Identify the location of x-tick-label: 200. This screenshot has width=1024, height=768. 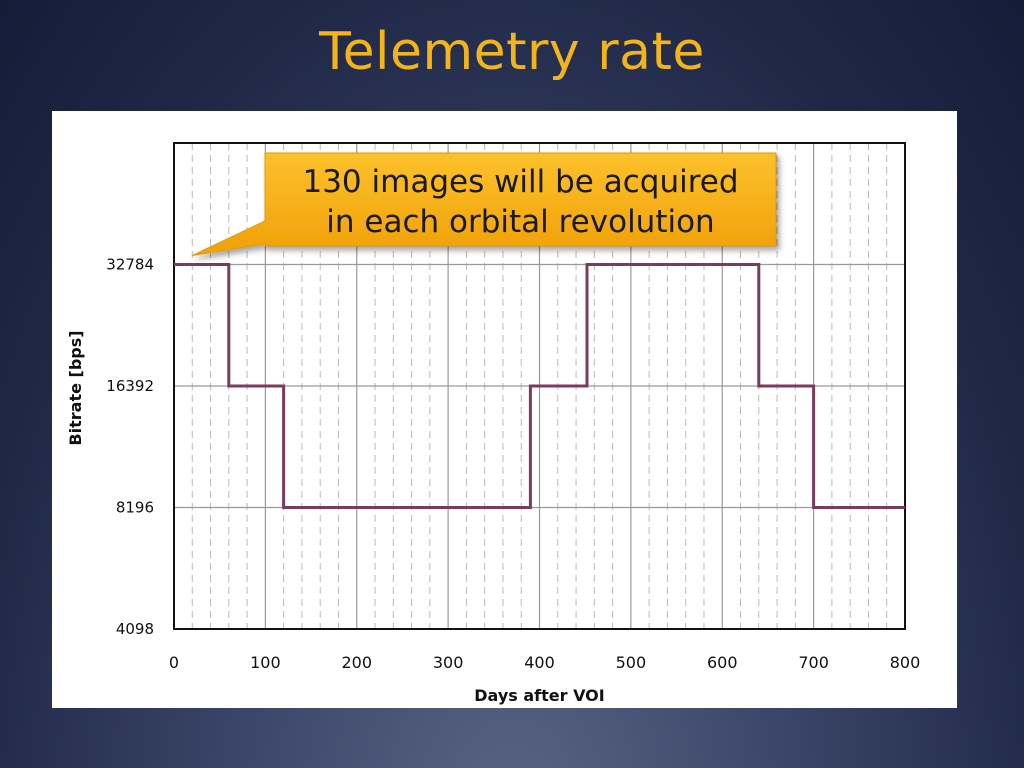
(356, 662).